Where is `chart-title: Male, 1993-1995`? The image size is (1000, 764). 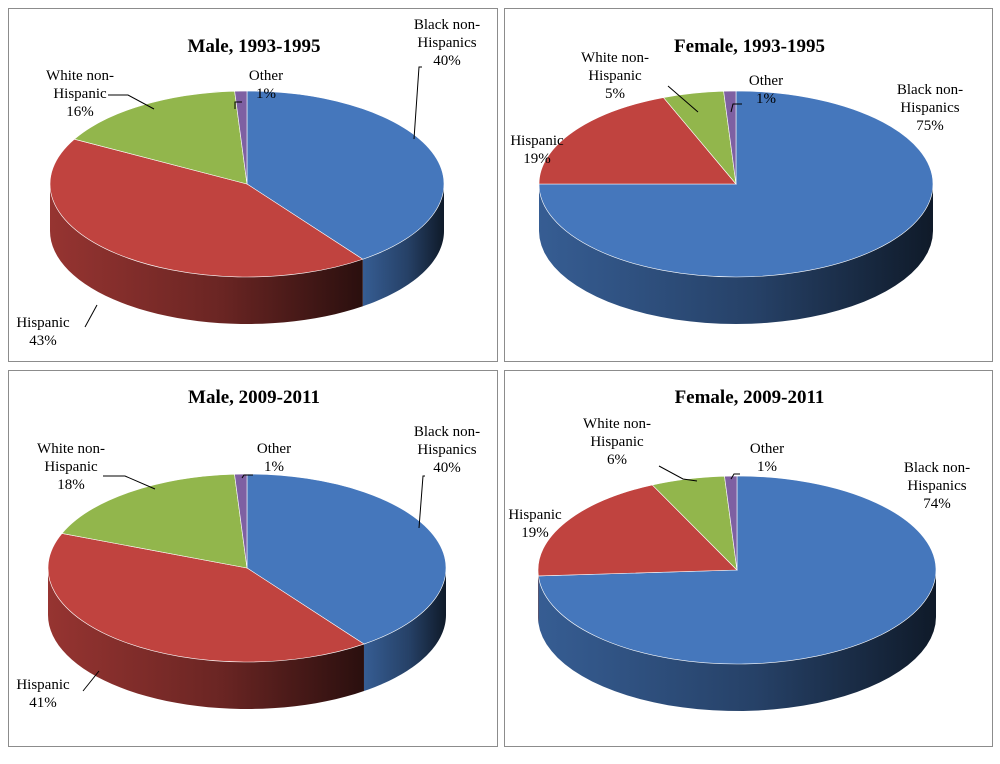 chart-title: Male, 1993-1995 is located at coordinates (254, 46).